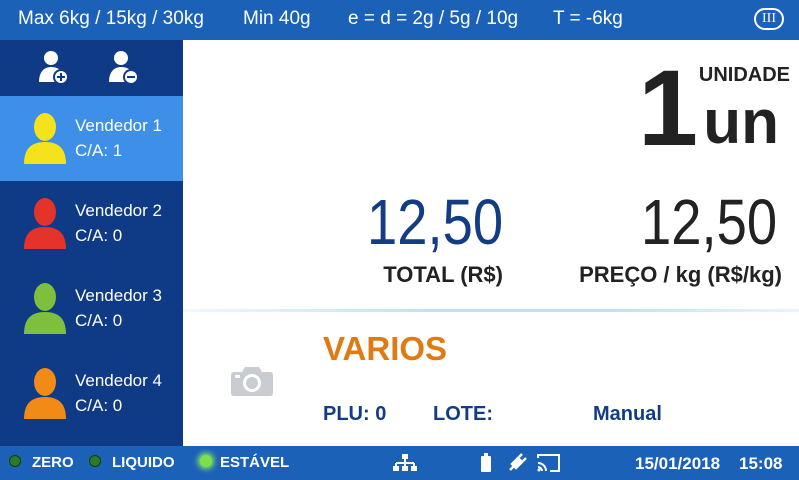 This screenshot has width=799, height=480. I want to click on liquido-label: LIQUIDO, so click(143, 462).